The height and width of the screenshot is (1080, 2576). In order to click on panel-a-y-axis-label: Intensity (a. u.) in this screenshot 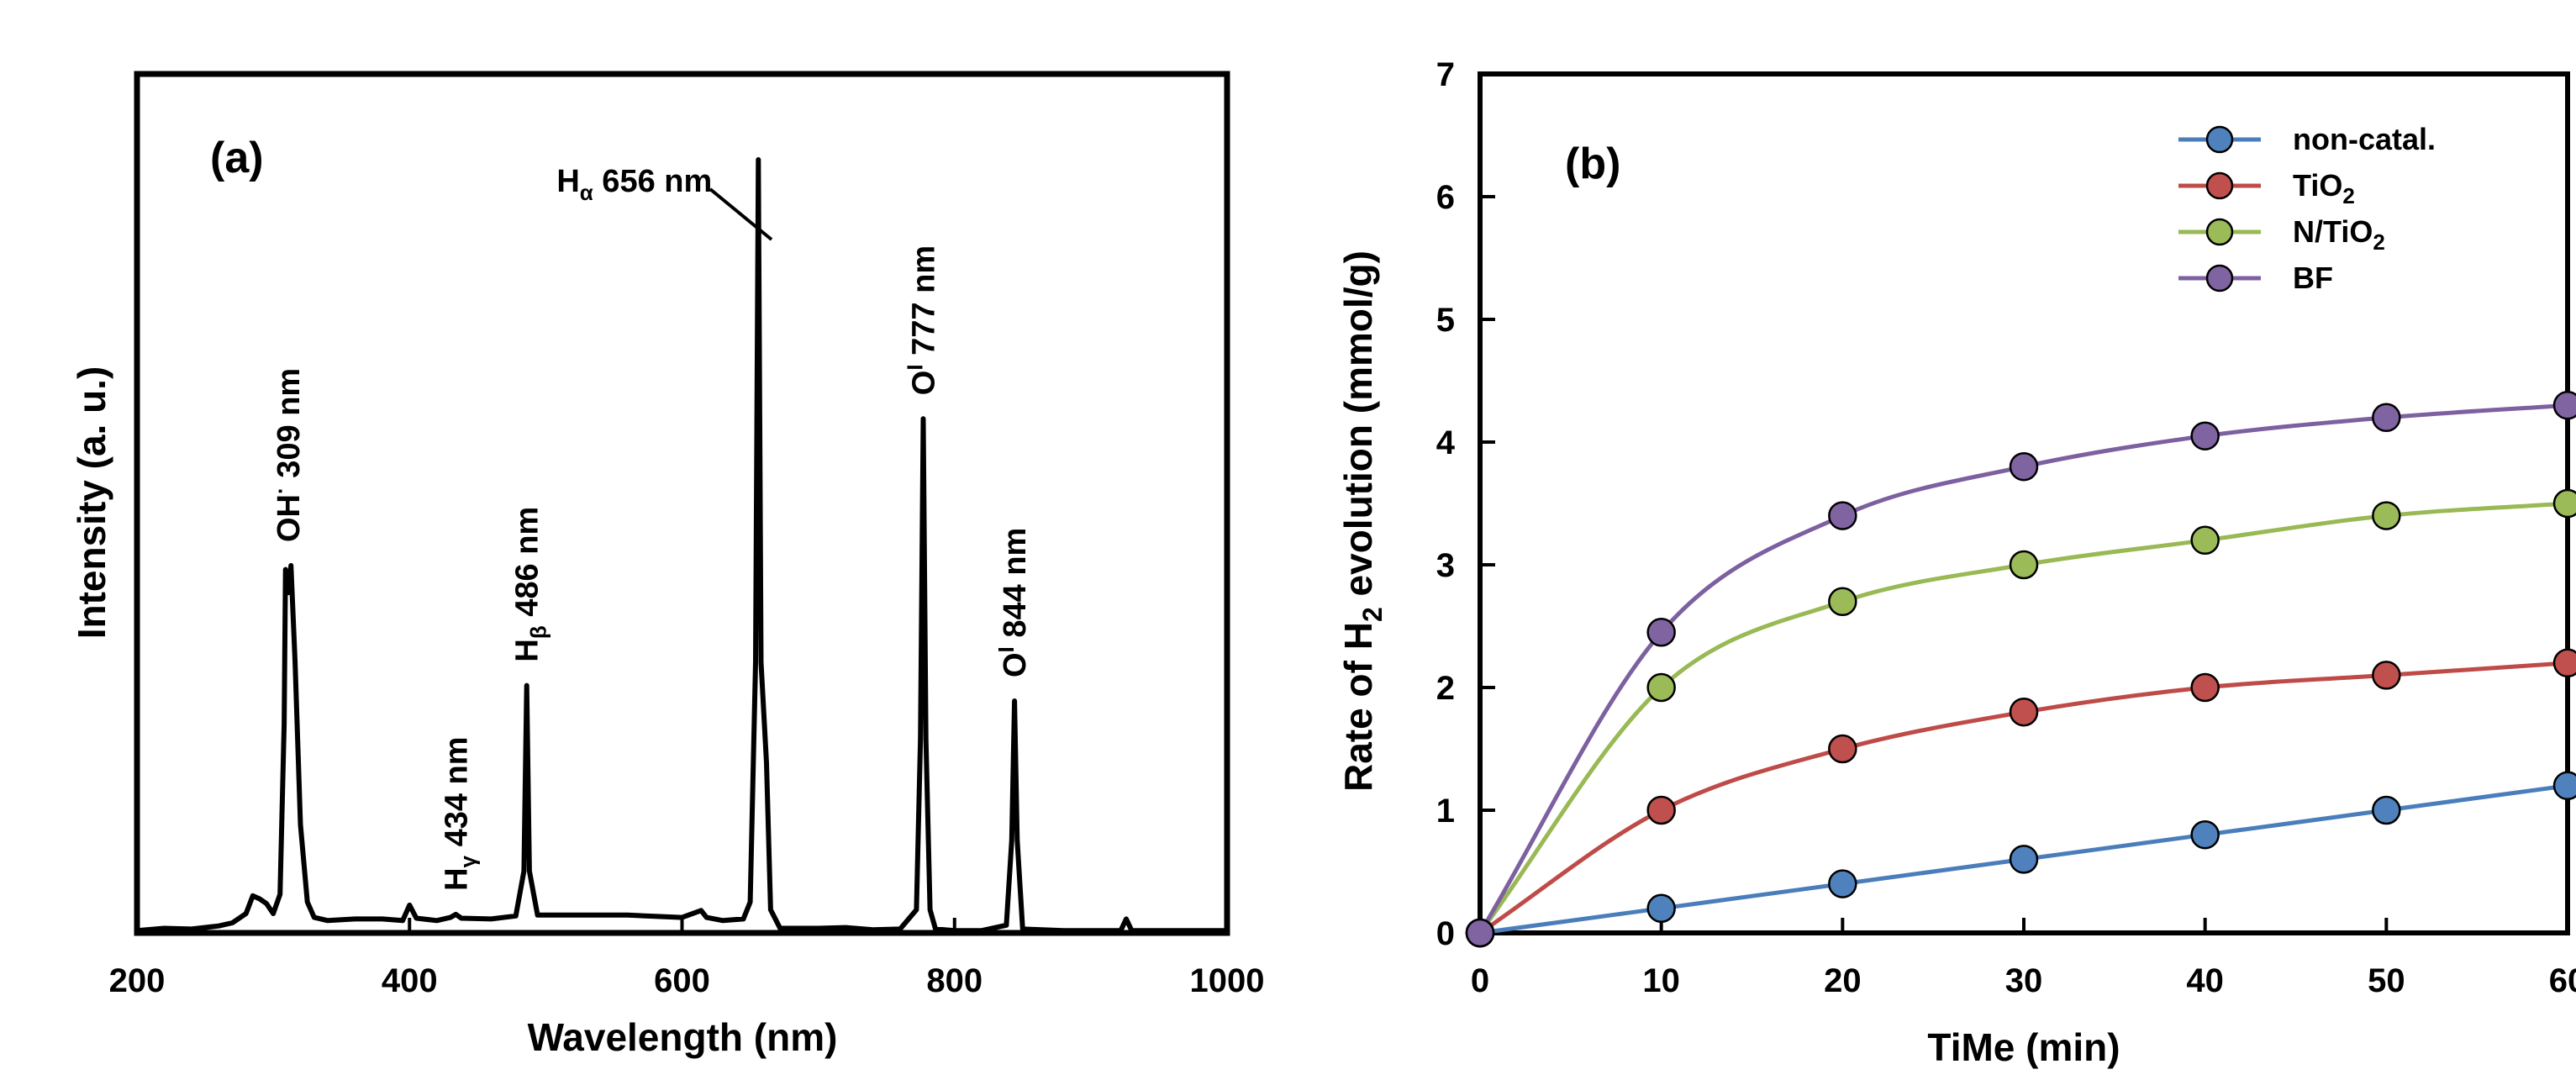, I will do `click(91, 503)`.